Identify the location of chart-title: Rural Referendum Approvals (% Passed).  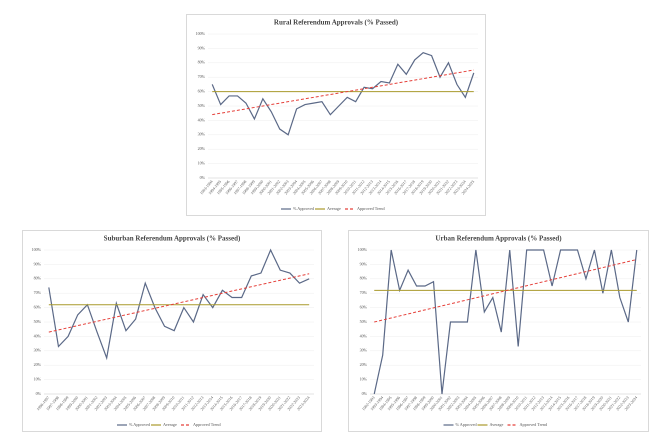
(336, 23).